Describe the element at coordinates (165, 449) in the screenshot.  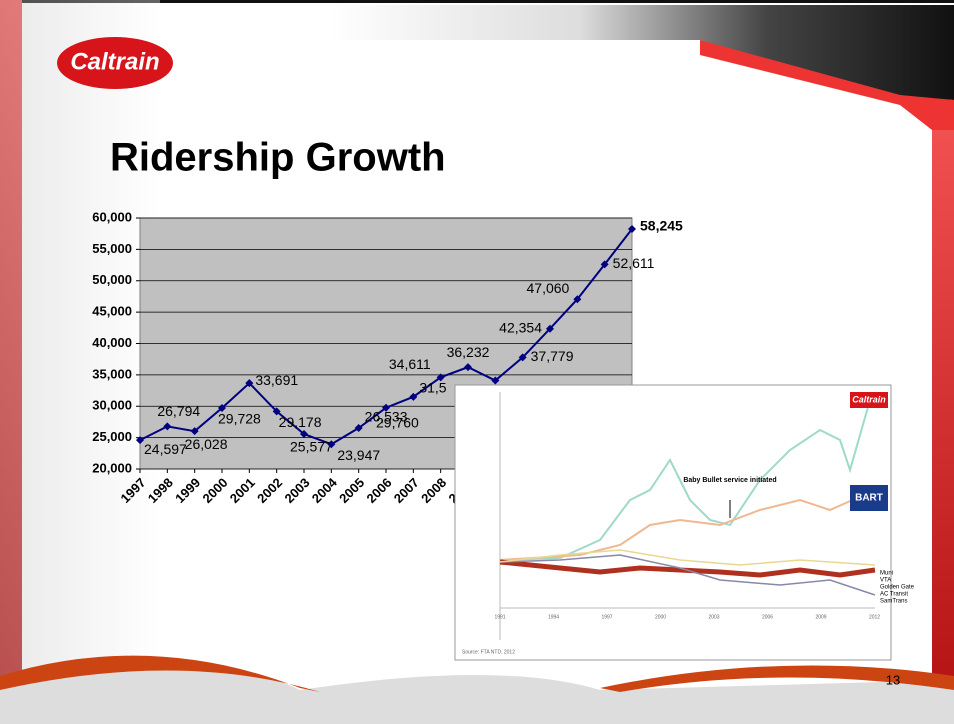
I see `data-label: 24,597` at that location.